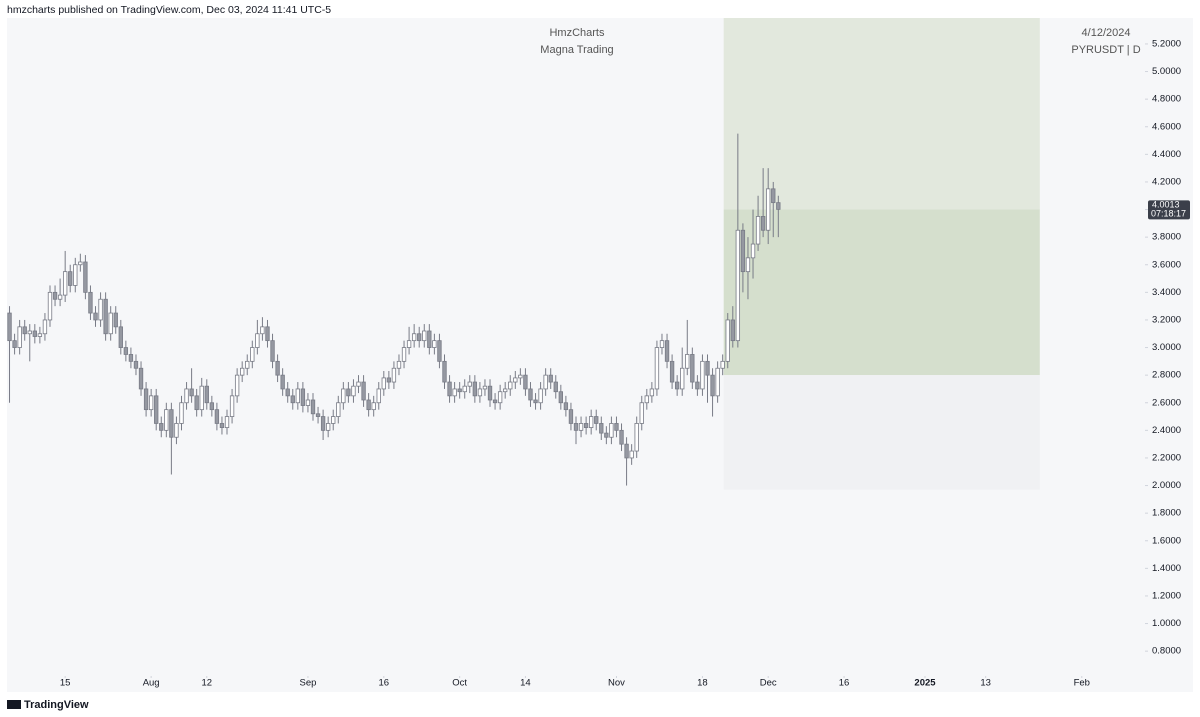 This screenshot has height=717, width=1200. I want to click on y-tick-label: 3.4000, so click(1166, 292).